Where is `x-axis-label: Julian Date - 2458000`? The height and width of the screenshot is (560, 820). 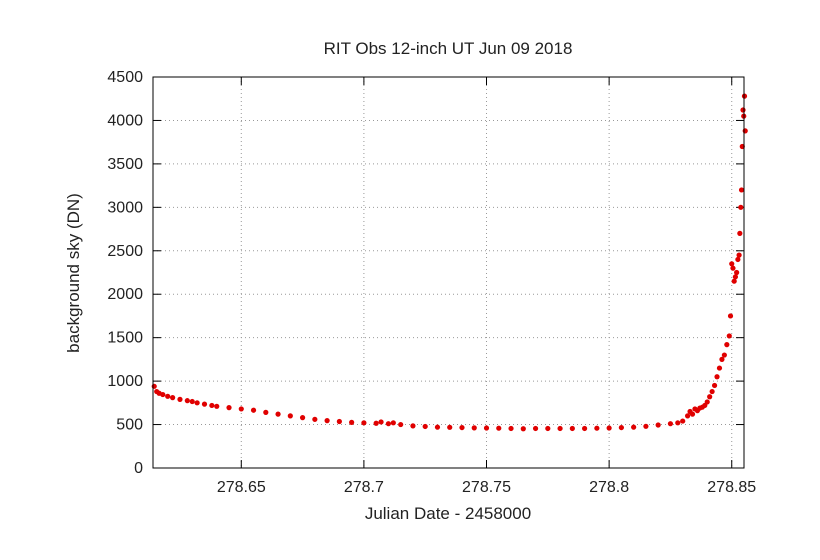 x-axis-label: Julian Date - 2458000 is located at coordinates (448, 513).